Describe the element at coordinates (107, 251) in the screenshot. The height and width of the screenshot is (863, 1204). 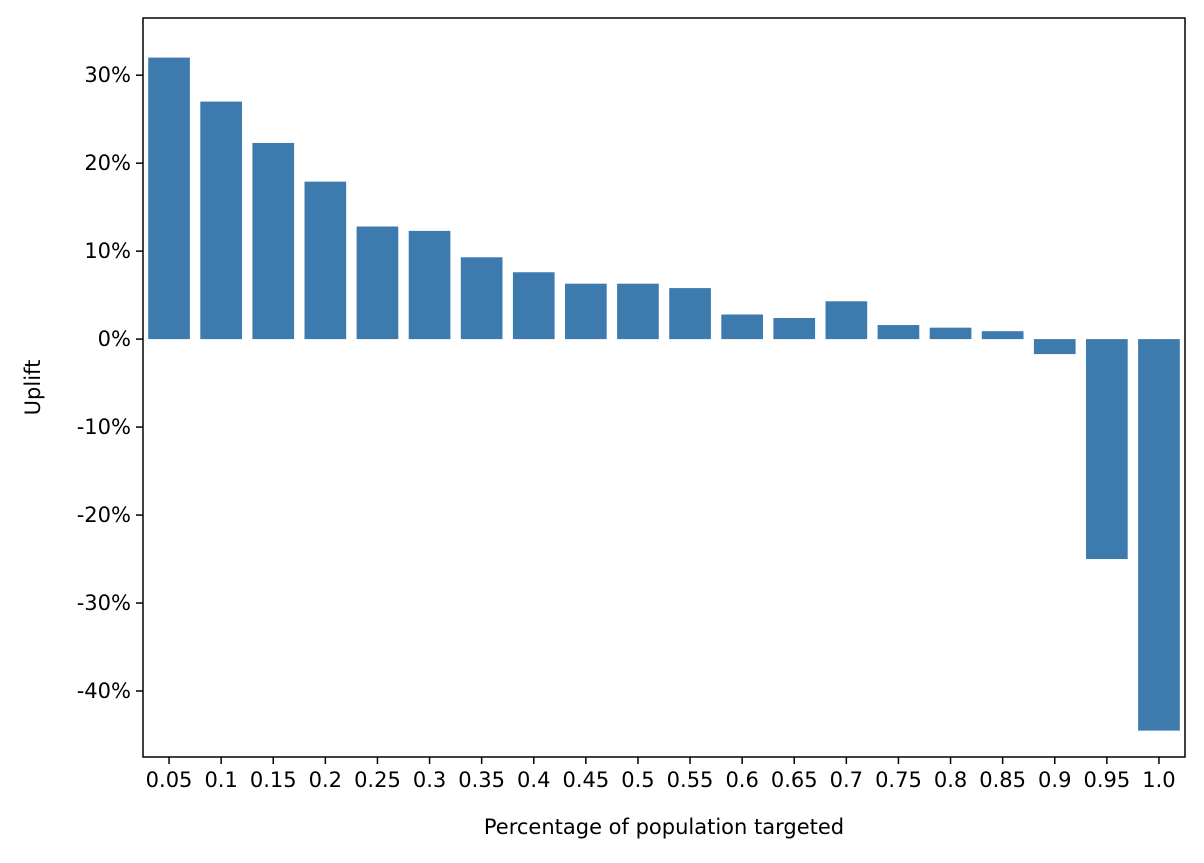
I see `y-tick-label: 10%` at that location.